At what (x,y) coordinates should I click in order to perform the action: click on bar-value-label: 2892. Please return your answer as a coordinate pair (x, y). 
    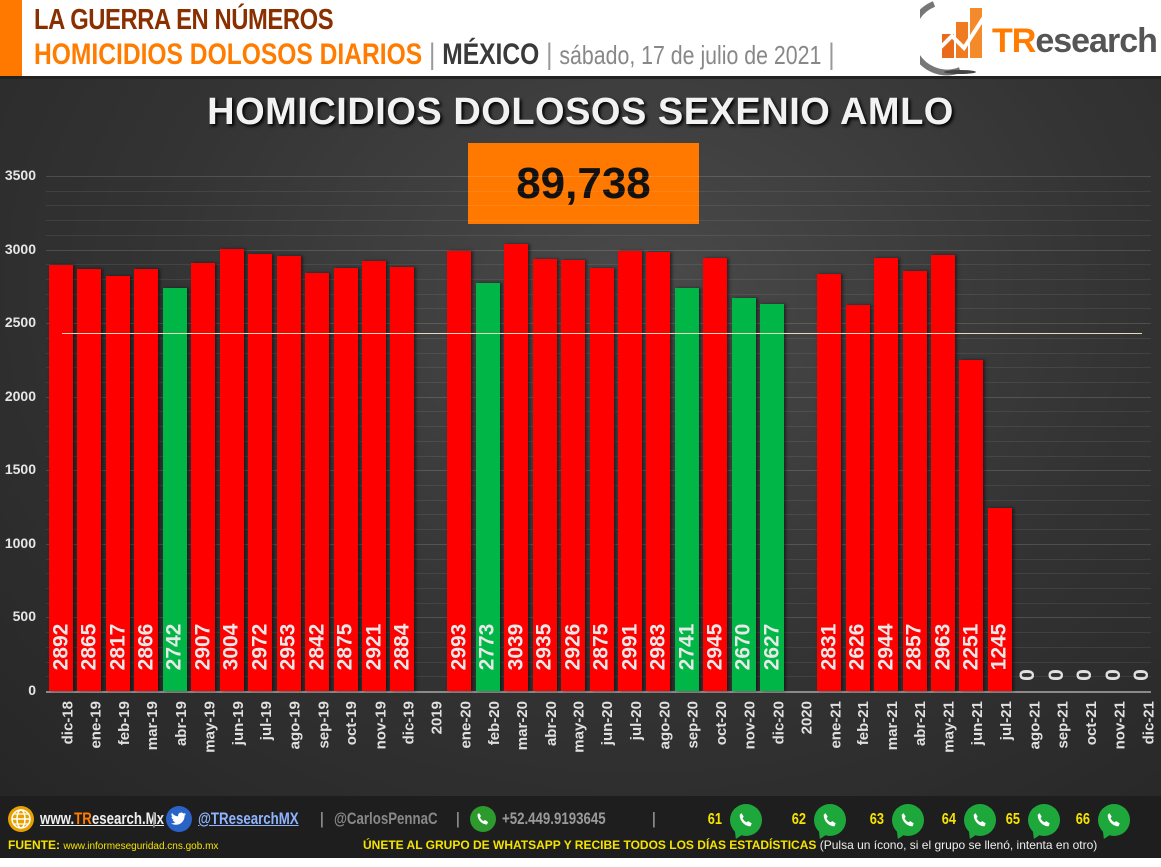
    Looking at the image, I should click on (60, 647).